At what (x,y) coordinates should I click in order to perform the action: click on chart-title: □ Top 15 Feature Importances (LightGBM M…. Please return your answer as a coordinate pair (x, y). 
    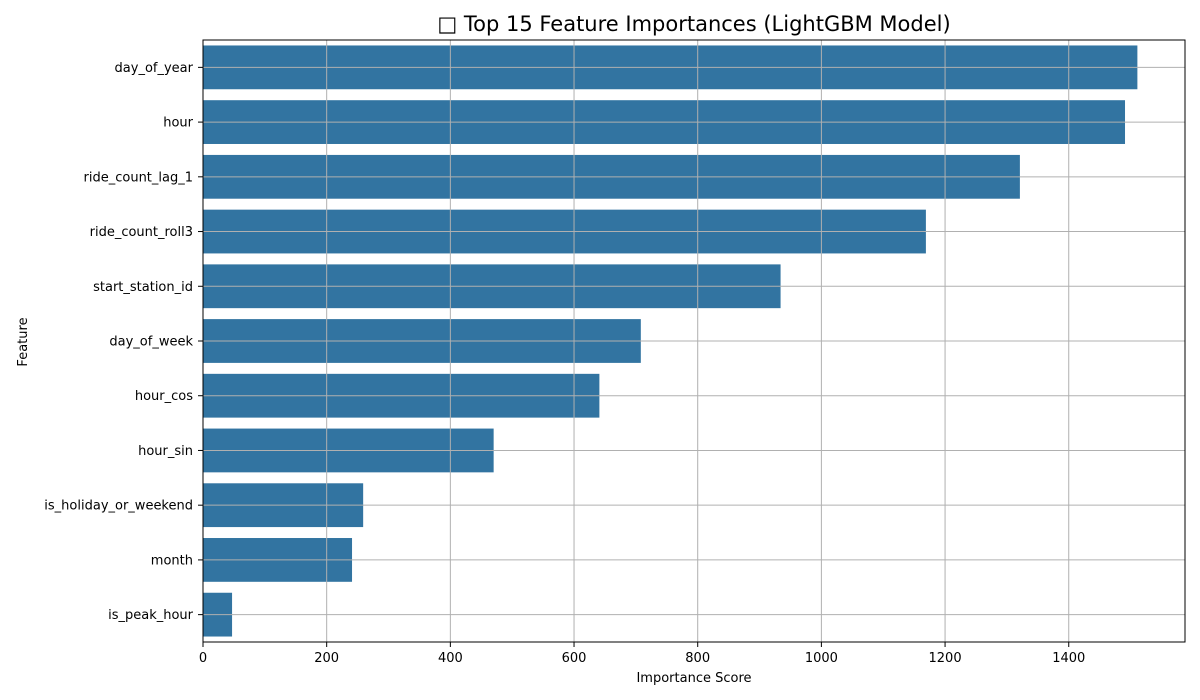
    Looking at the image, I should click on (693, 24).